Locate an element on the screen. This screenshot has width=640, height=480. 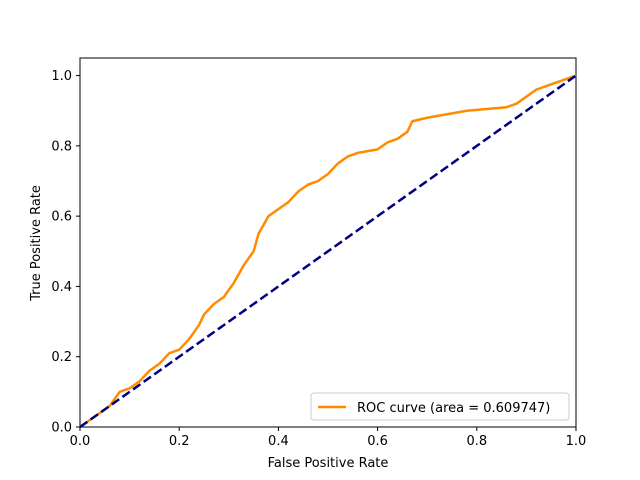
y-tick-label: 1.0 is located at coordinates (61, 76).